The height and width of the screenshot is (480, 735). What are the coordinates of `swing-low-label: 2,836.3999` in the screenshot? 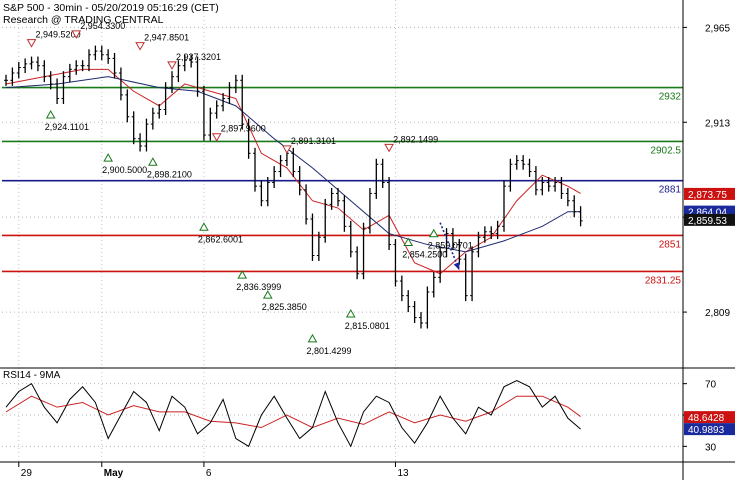 It's located at (258, 287).